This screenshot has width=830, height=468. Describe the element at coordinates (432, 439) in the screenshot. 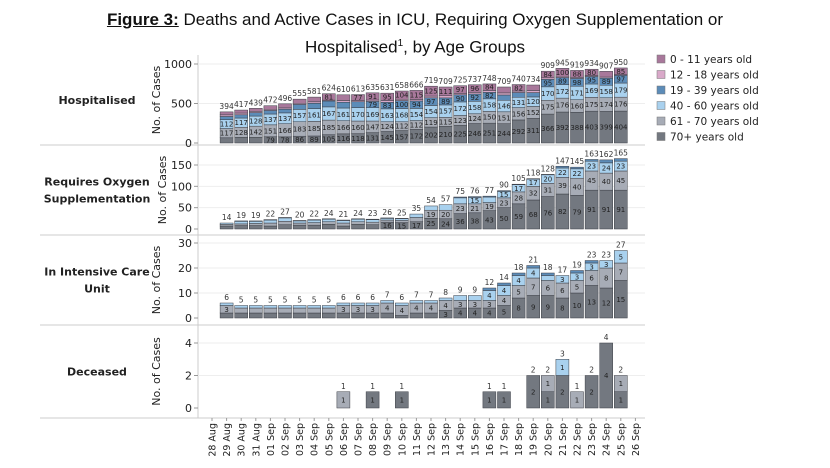

I see `x-tick-label: 12 Sep` at that location.